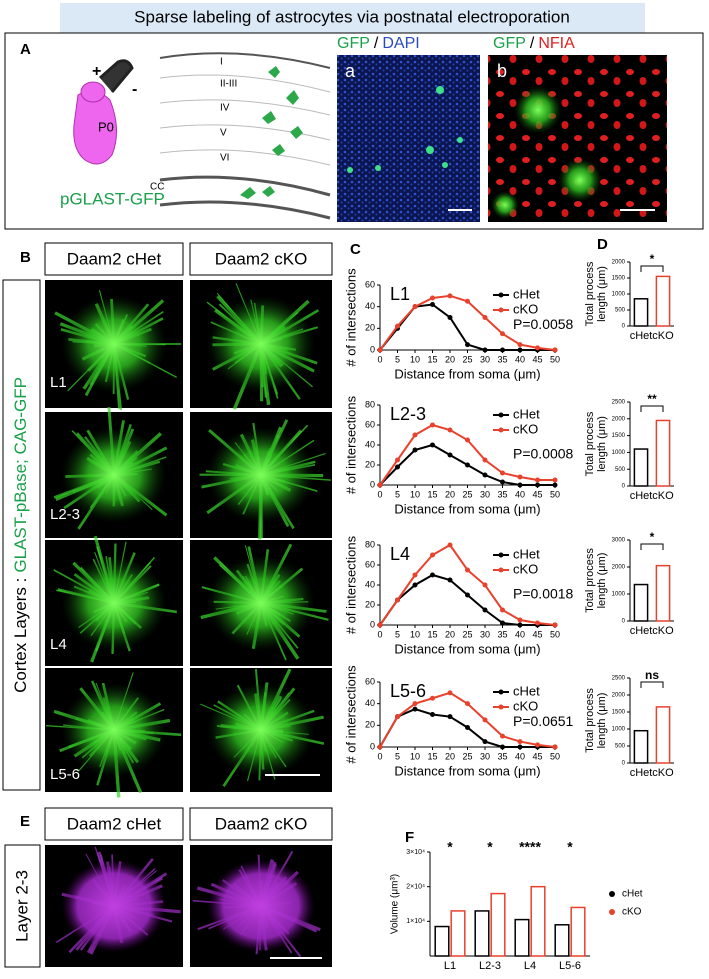 The image size is (709, 979). I want to click on x-tick-label: 25, so click(467, 756).